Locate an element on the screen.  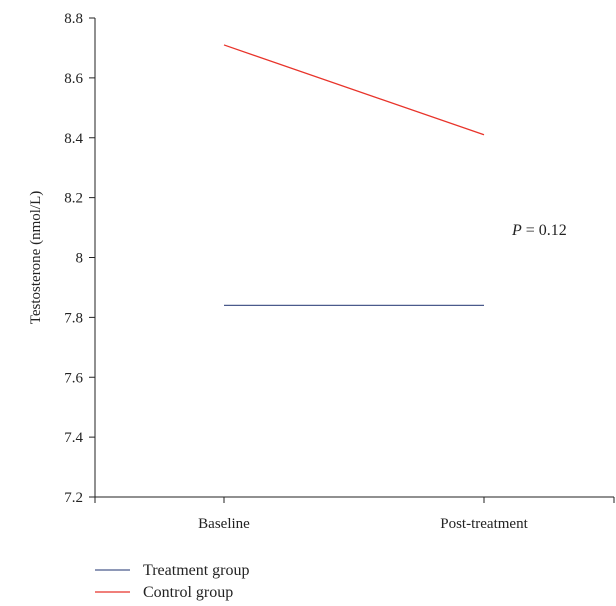
legend-entry: Treatment group is located at coordinates (196, 570).